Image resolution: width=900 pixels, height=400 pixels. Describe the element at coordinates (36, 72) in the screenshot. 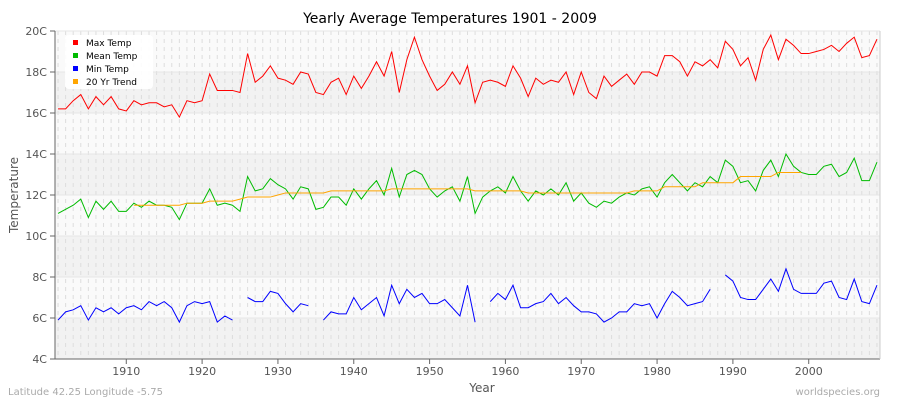

I see `y-tick-label: 18C` at that location.